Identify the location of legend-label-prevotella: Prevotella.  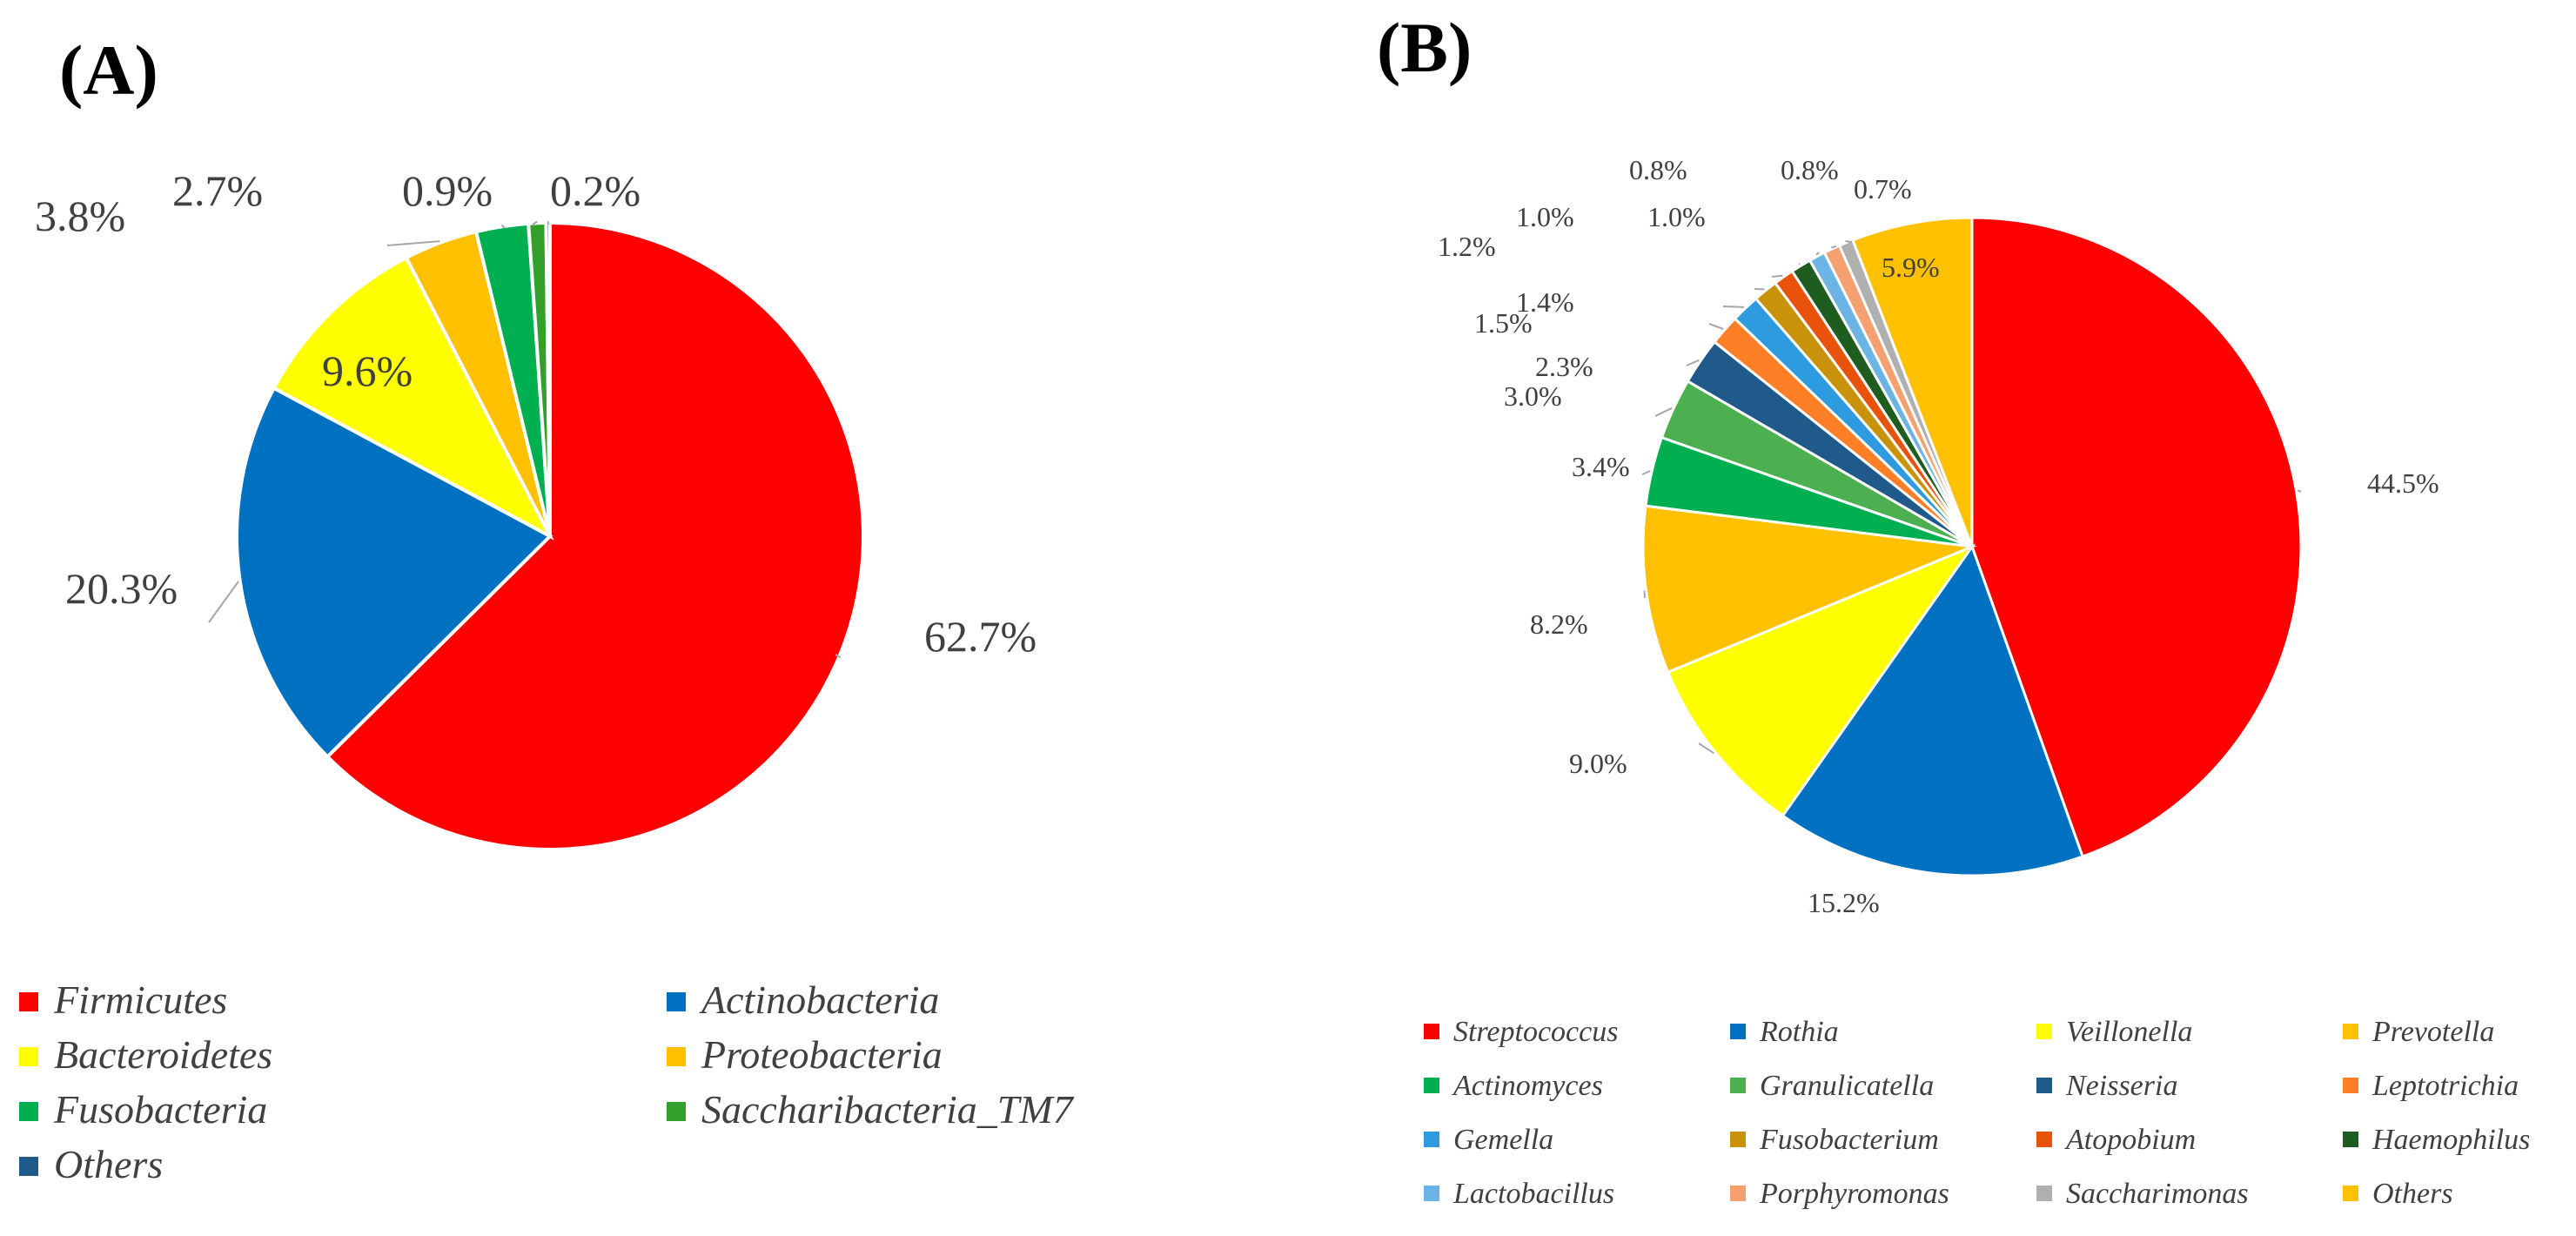
(2432, 1032).